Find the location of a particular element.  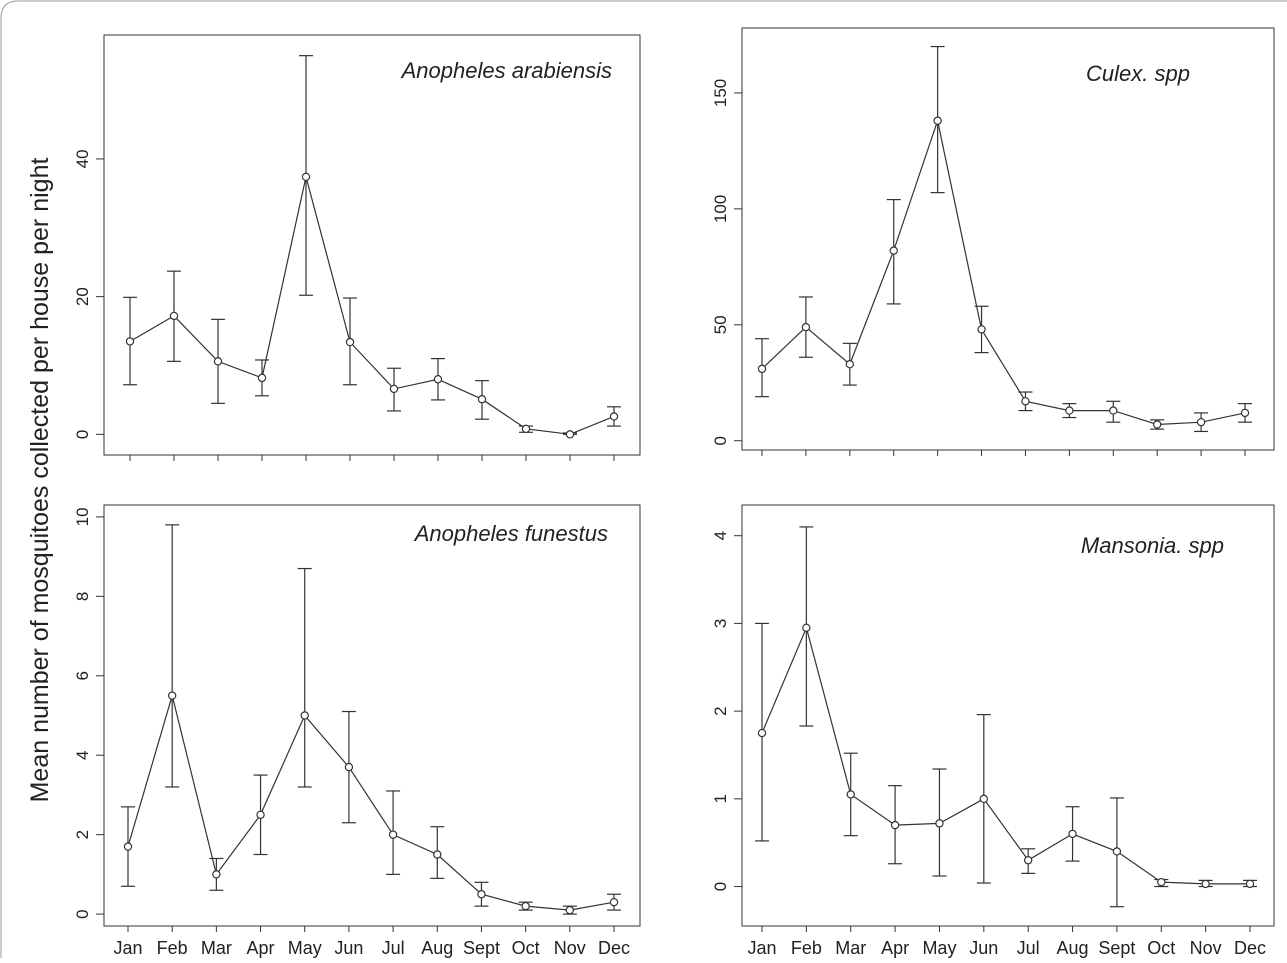

y-tick-label: 6 is located at coordinates (82, 675).